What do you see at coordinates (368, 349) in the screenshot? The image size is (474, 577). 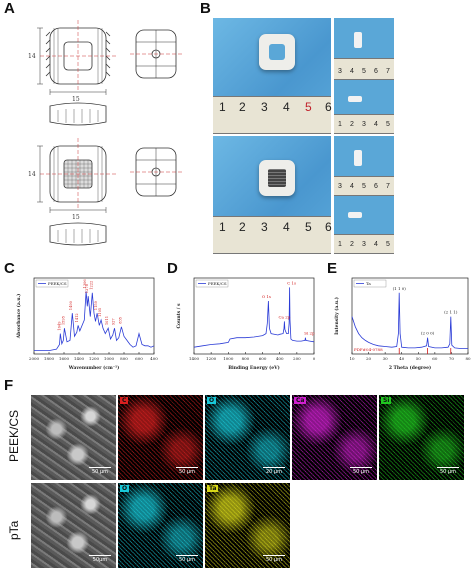 I see `reference-label: PDF#04-0788` at bounding box center [368, 349].